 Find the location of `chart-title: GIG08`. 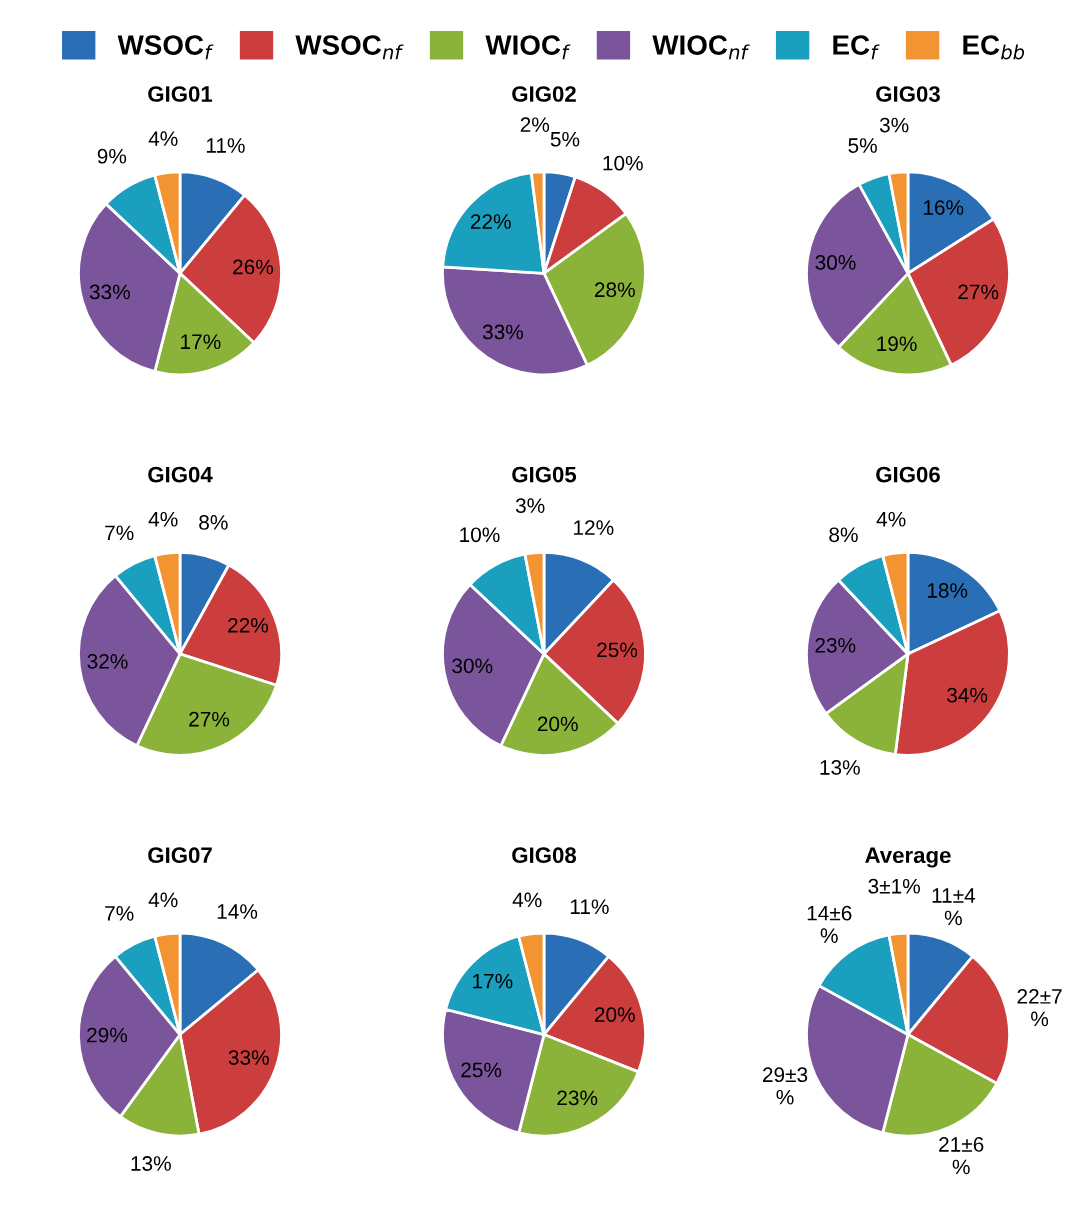

chart-title: GIG08 is located at coordinates (544, 855).